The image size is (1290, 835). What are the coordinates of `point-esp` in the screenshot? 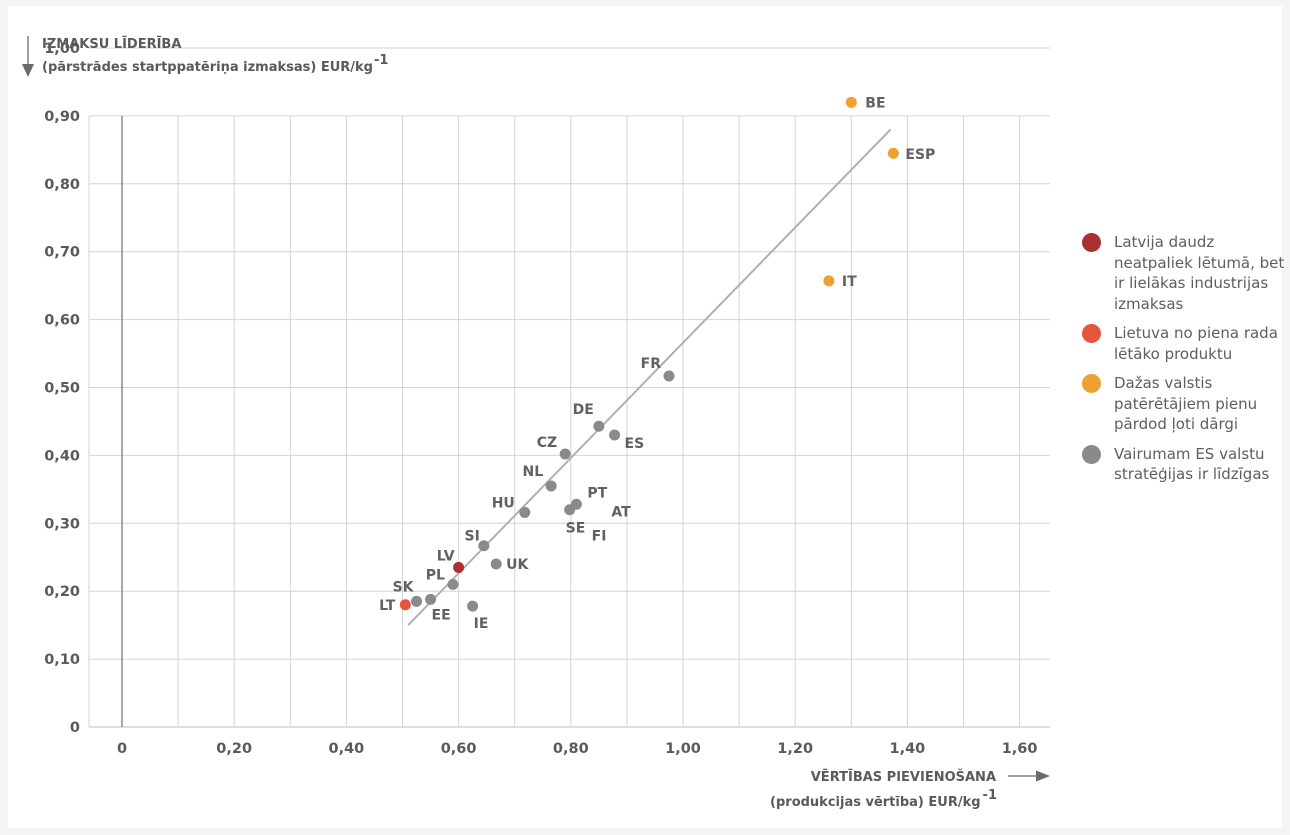 It's located at (893, 153).